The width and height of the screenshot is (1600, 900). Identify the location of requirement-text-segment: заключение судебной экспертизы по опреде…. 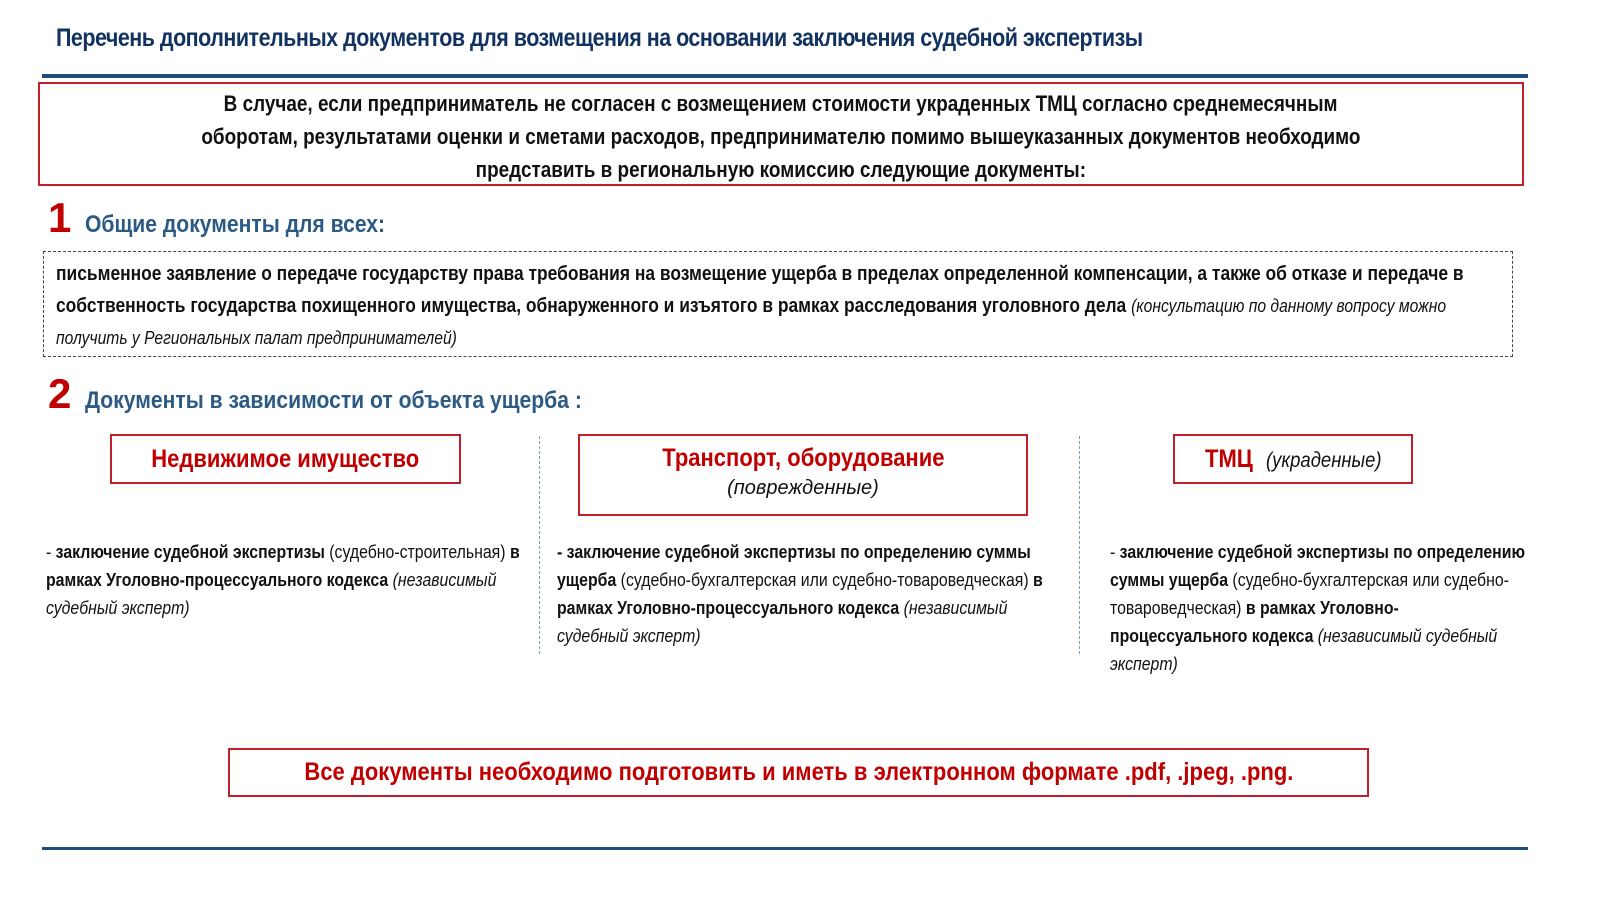
(1317, 566).